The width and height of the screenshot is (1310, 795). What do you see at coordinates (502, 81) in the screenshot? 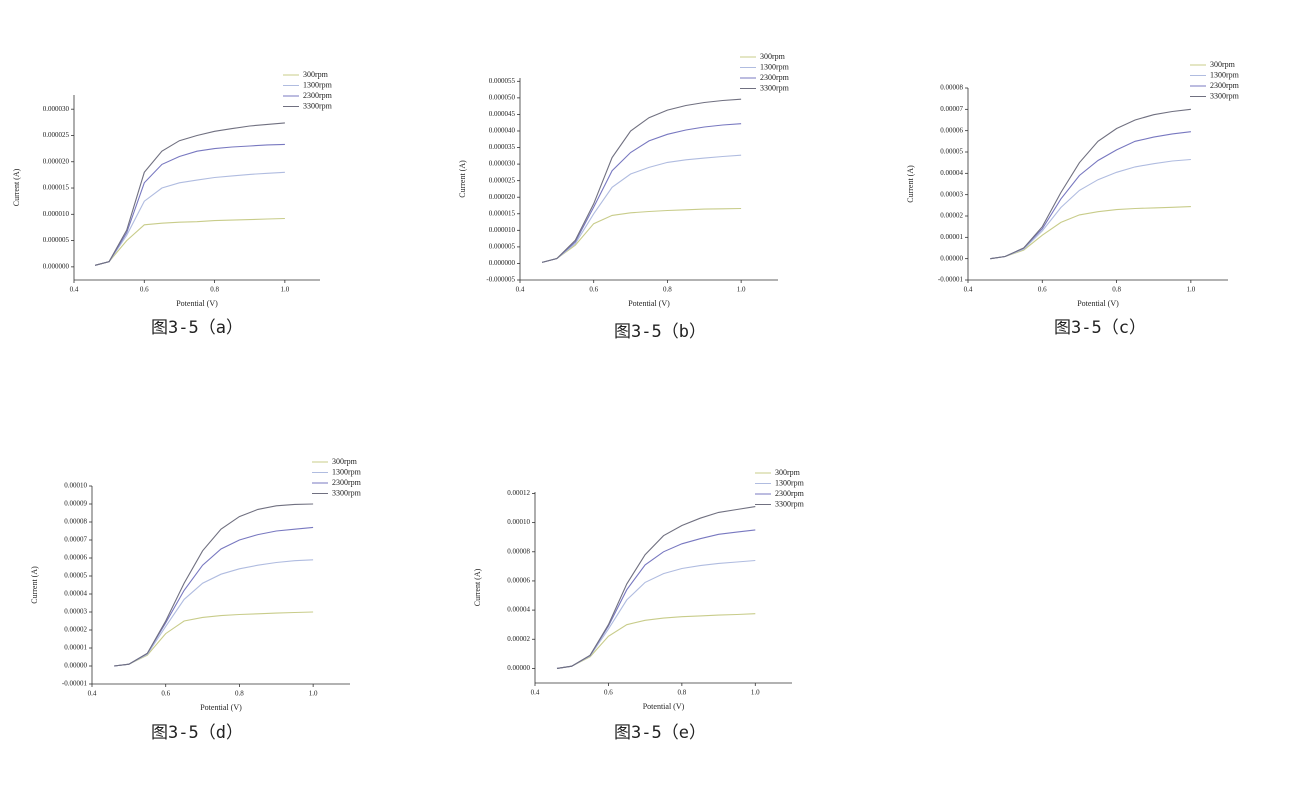
I see `y-tick-label: 0.000055` at bounding box center [502, 81].